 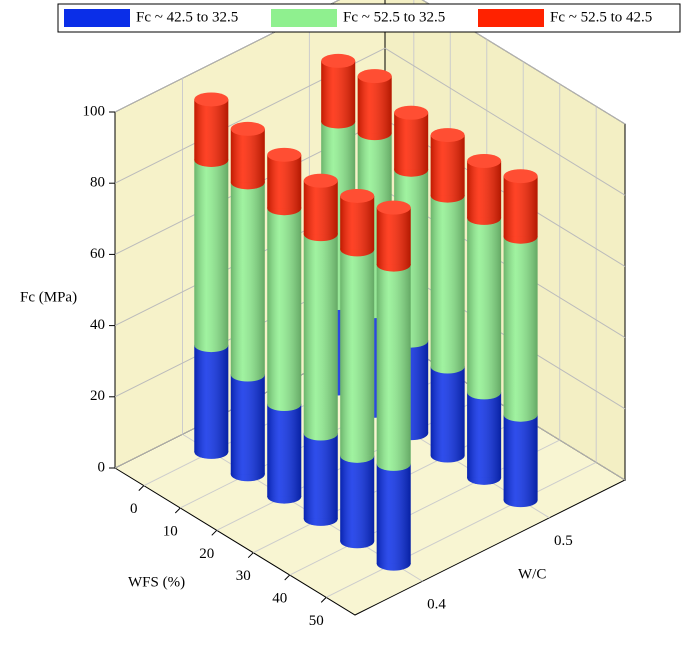 What do you see at coordinates (206, 554) in the screenshot?
I see `x-tick-label: 20` at bounding box center [206, 554].